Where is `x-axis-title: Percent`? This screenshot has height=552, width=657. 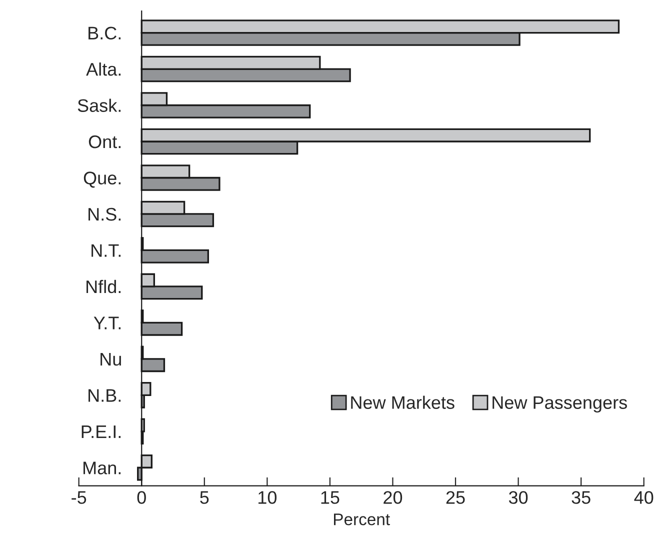
x-axis-title: Percent is located at coordinates (362, 520).